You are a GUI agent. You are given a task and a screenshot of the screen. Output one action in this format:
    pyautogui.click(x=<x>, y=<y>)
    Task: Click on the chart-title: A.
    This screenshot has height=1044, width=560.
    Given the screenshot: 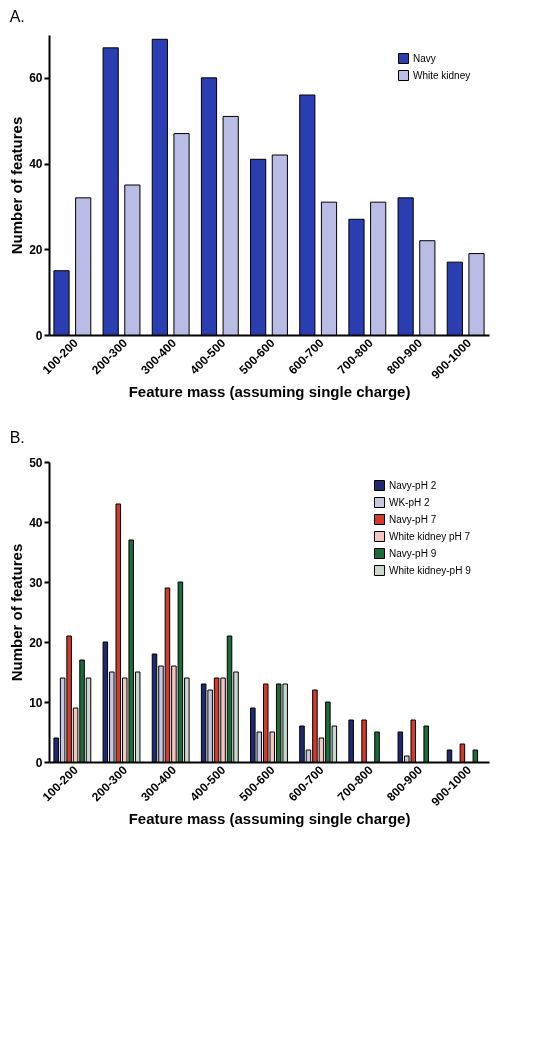 What is the action you would take?
    pyautogui.click(x=17, y=16)
    